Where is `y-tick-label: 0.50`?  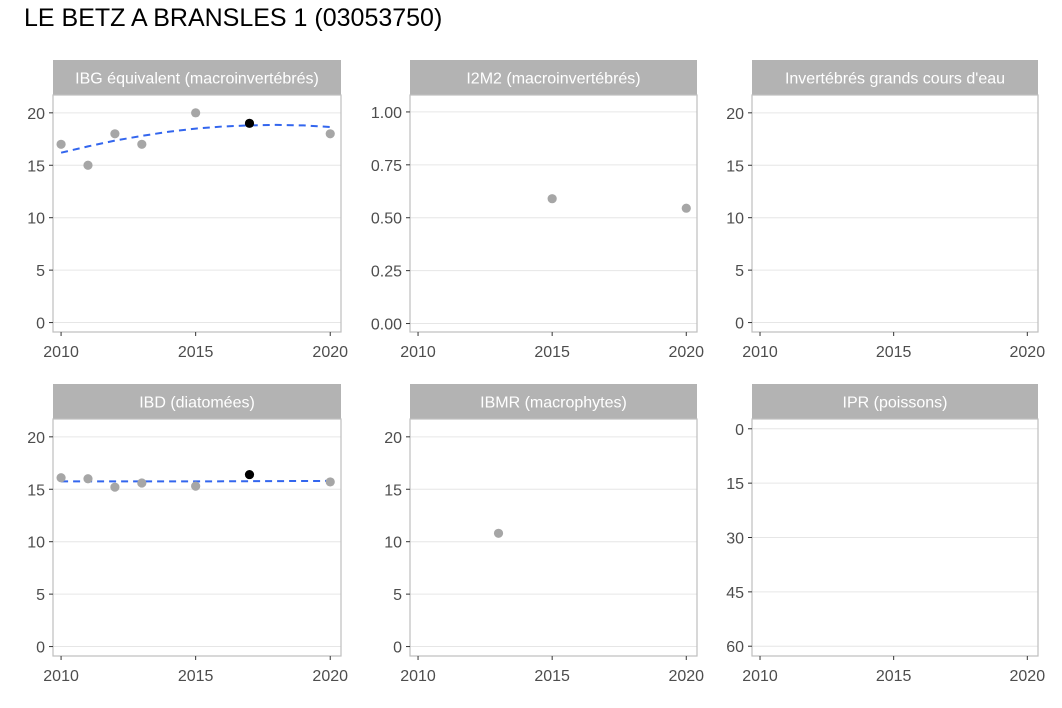 y-tick-label: 0.50 is located at coordinates (386, 219).